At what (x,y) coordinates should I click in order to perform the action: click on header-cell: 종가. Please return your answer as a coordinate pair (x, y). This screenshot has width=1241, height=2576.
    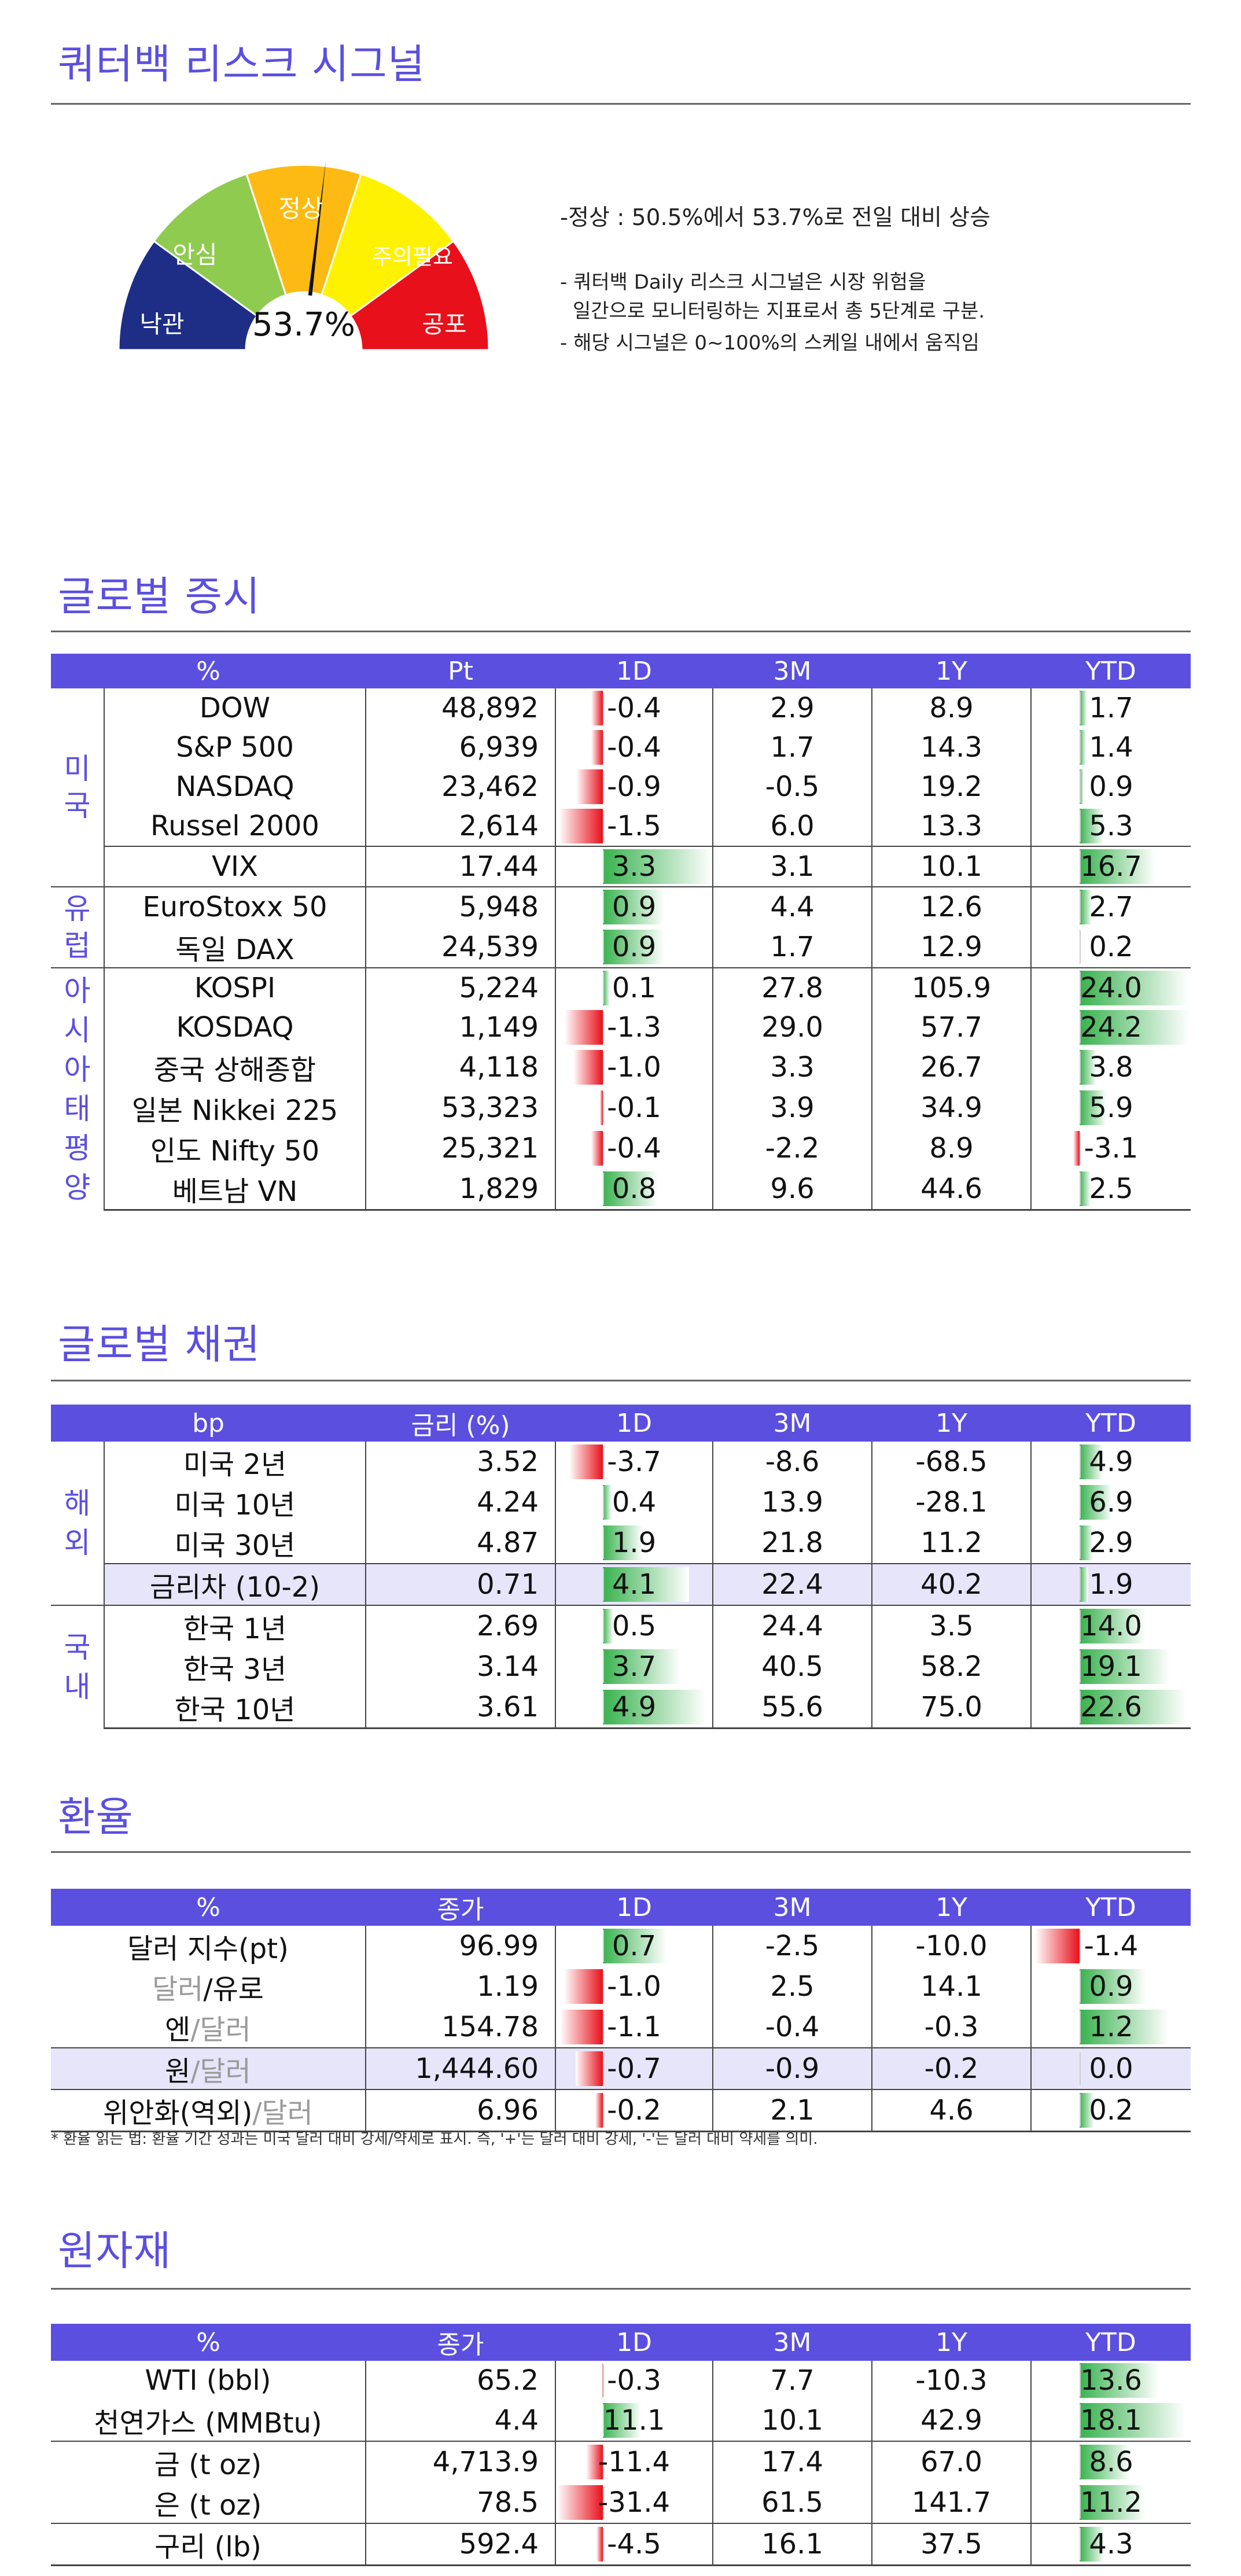
    Looking at the image, I should click on (460, 2342).